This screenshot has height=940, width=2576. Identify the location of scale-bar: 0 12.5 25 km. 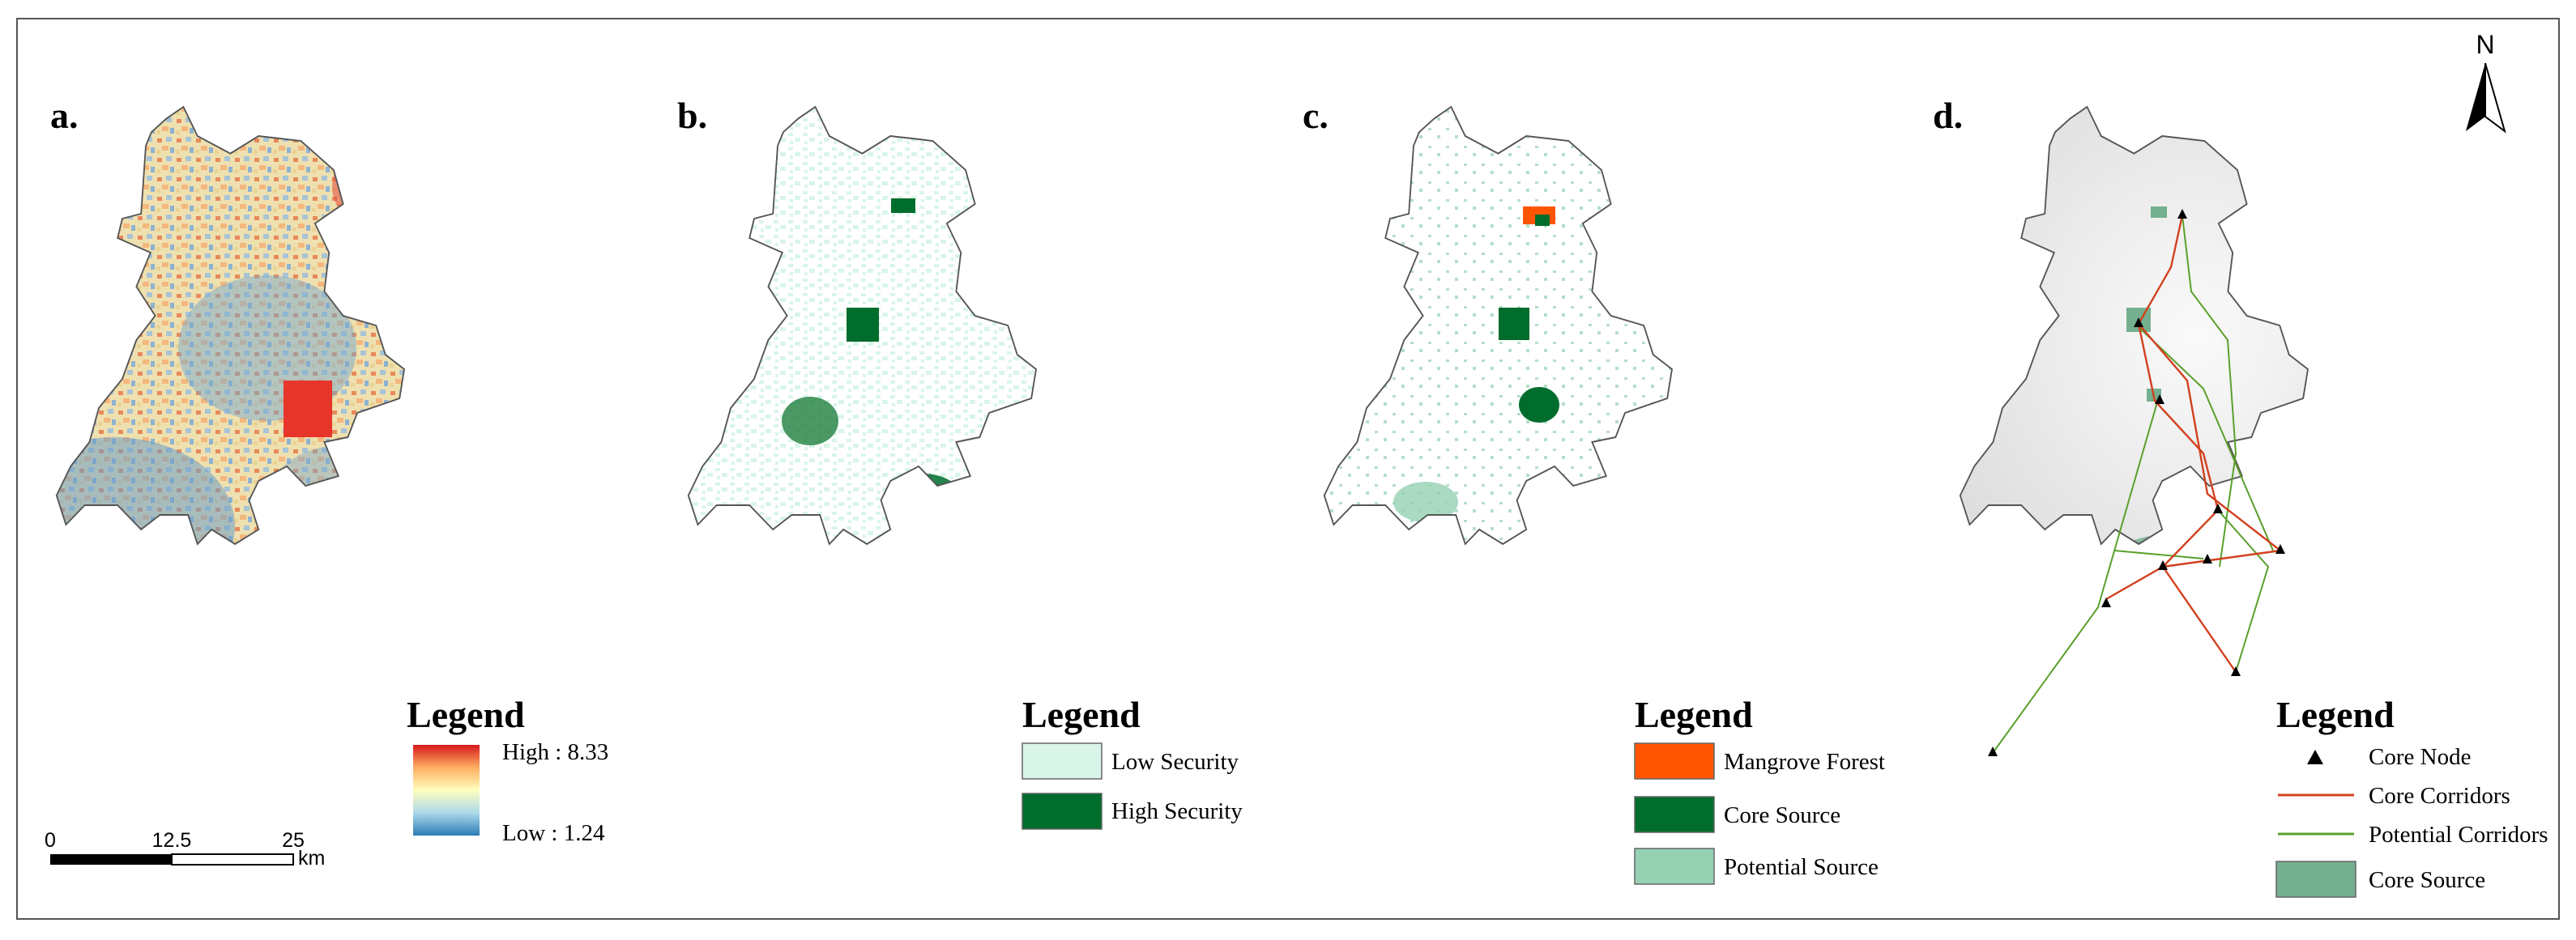
(185, 849).